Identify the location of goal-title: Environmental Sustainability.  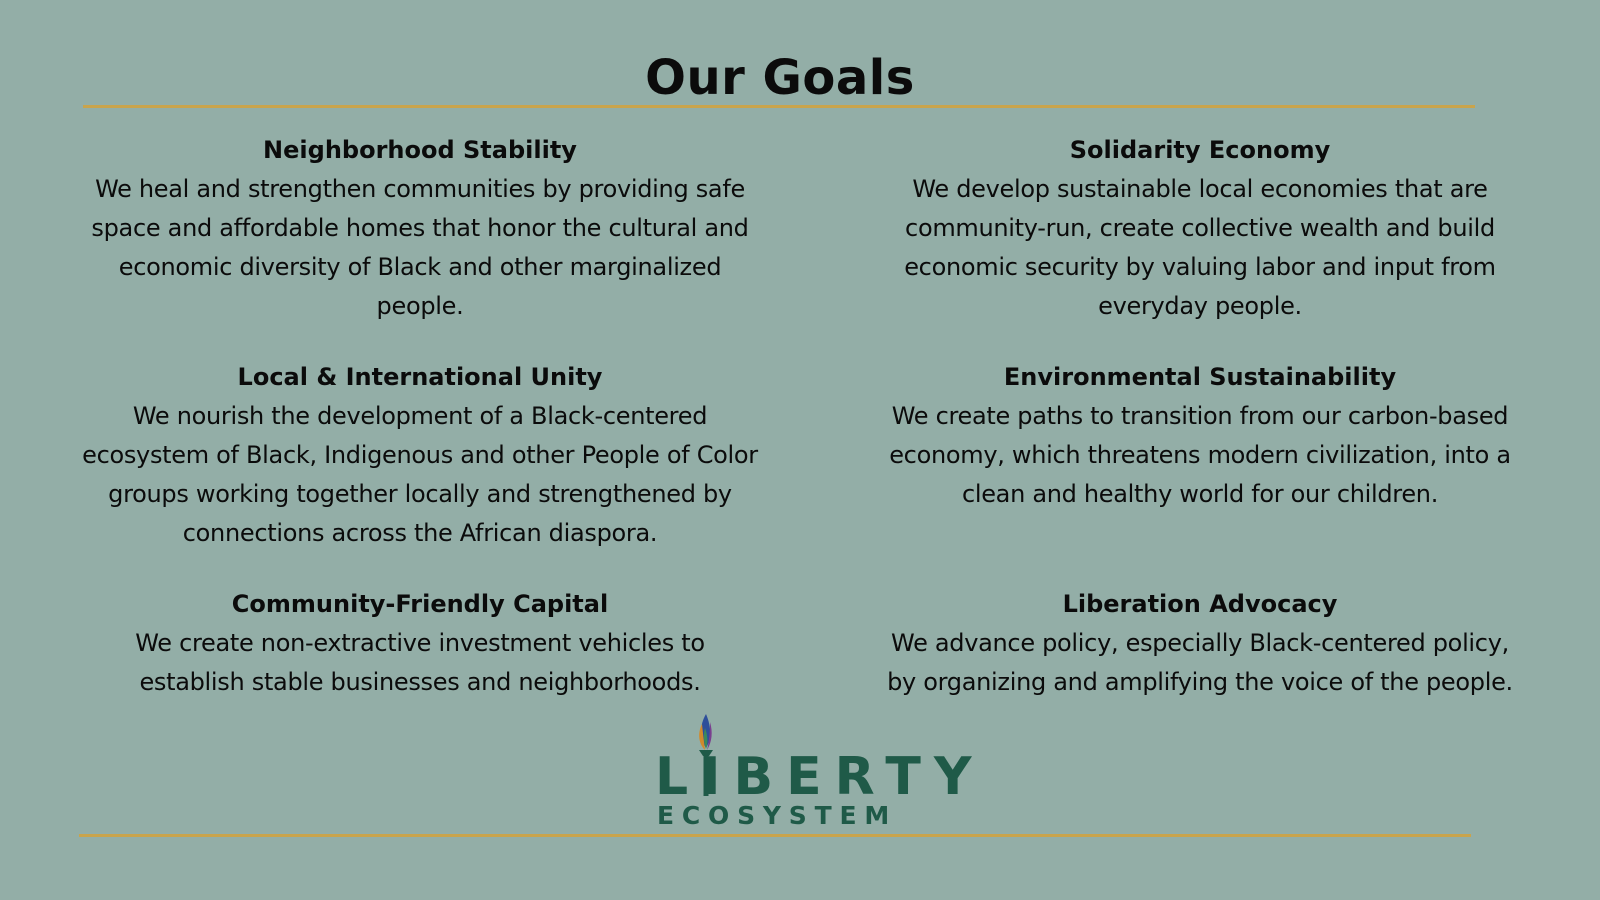
(1200, 377).